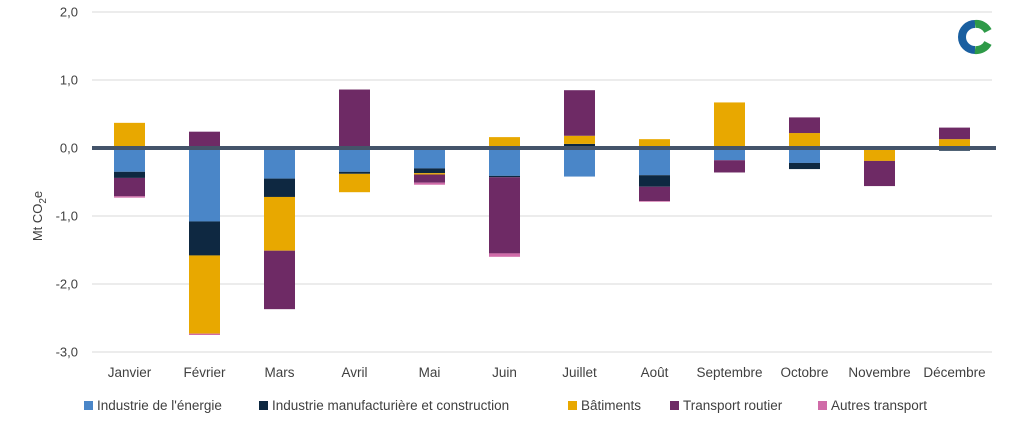 This screenshot has height=435, width=1024. Describe the element at coordinates (655, 372) in the screenshot. I see `x-tick-label: Août` at that location.